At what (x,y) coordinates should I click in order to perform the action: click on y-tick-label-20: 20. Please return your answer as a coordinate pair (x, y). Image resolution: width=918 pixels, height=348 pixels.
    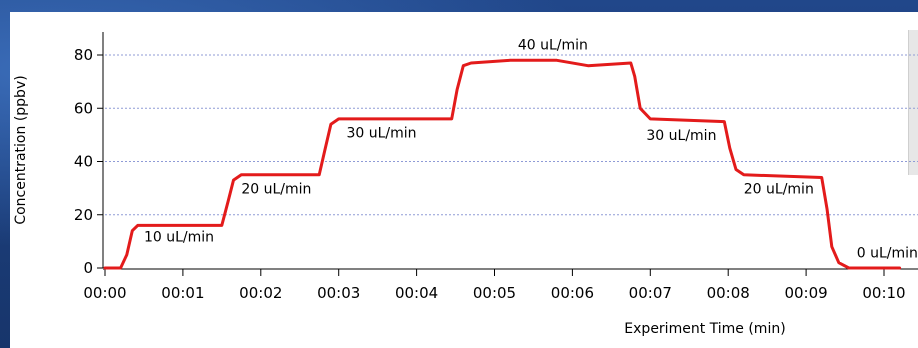
    Looking at the image, I should click on (83, 215).